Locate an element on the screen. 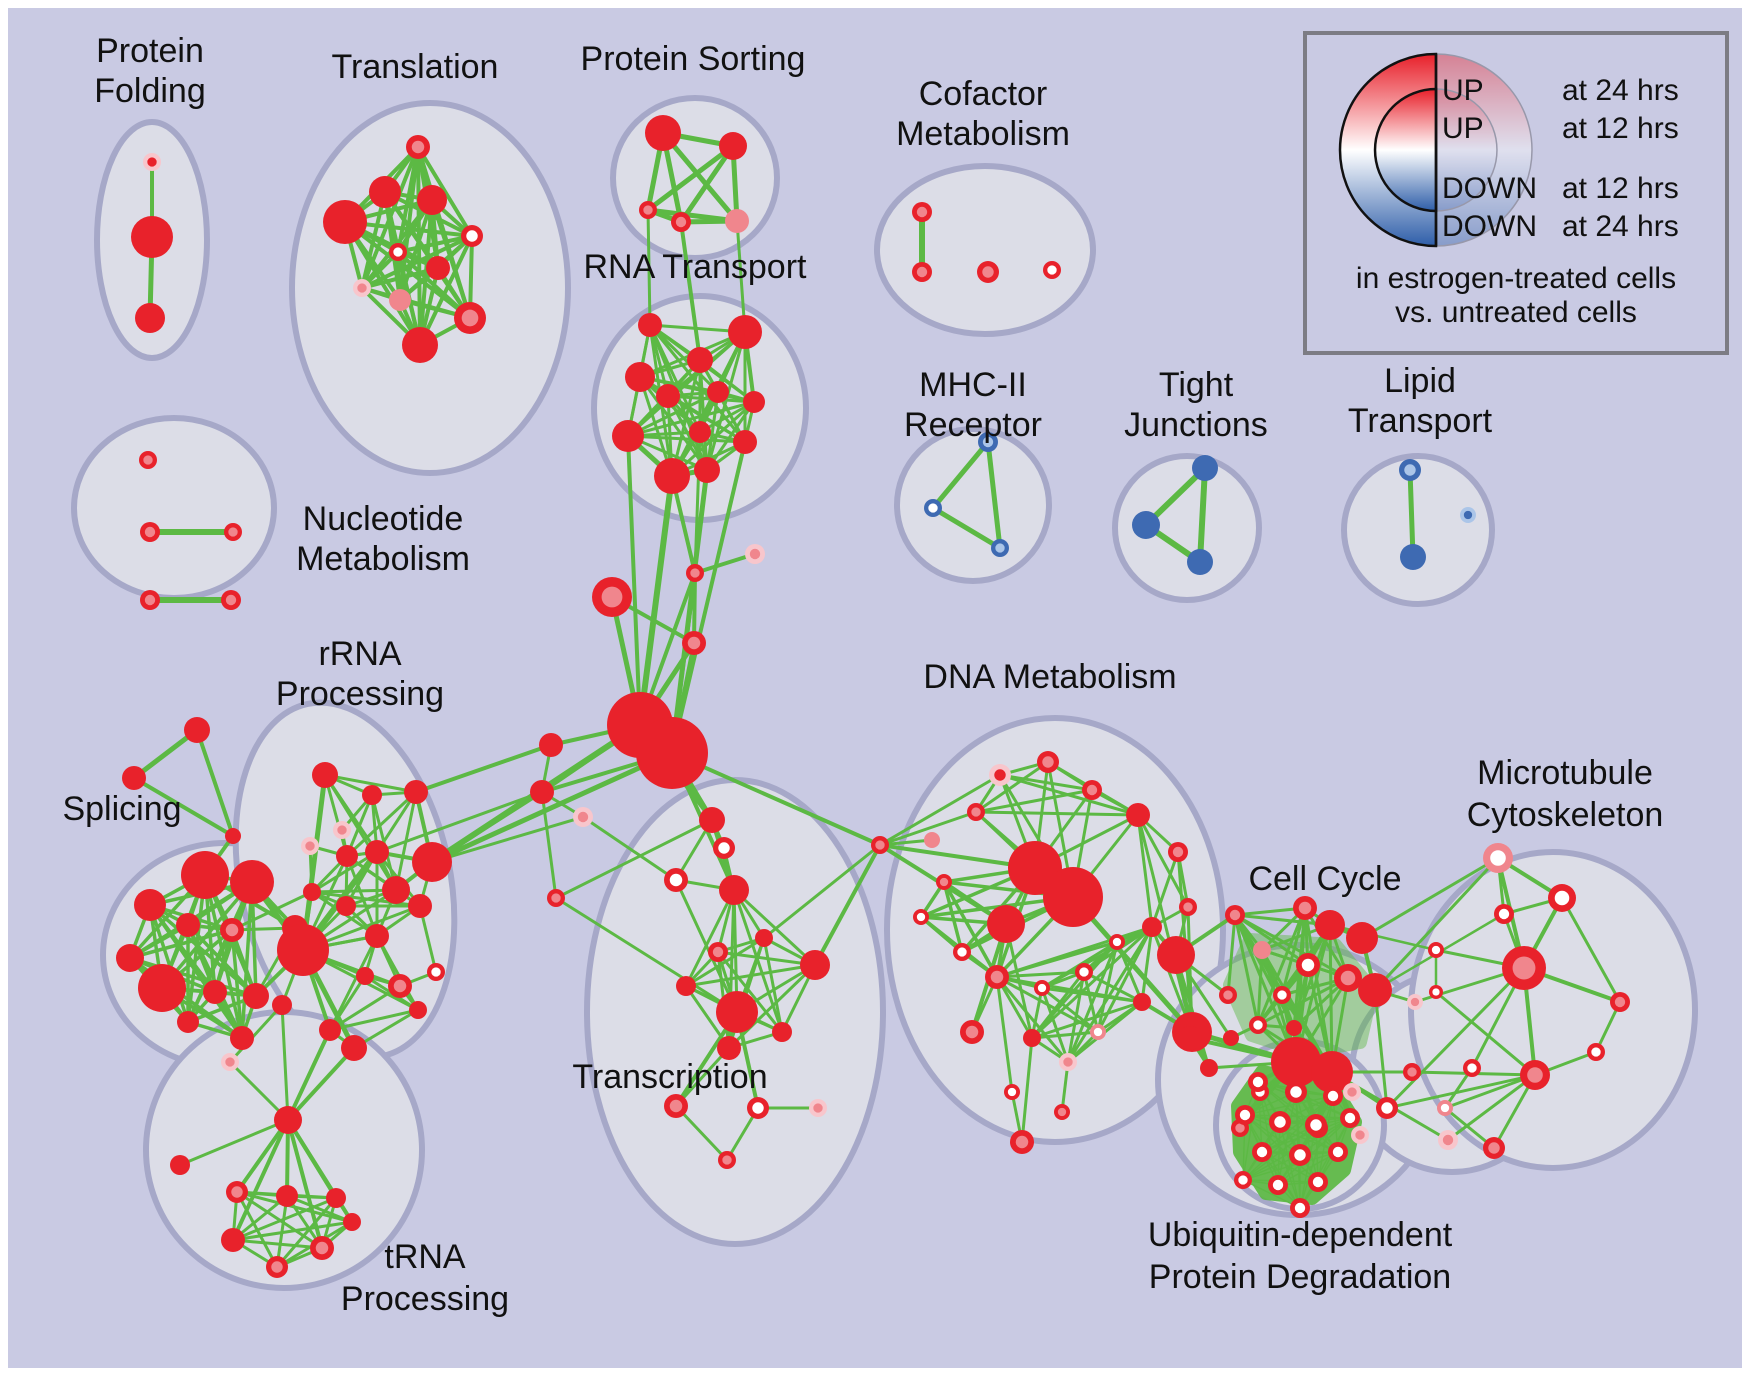 The height and width of the screenshot is (1376, 1750). cluster-label-protein-folding: Folding is located at coordinates (150, 91).